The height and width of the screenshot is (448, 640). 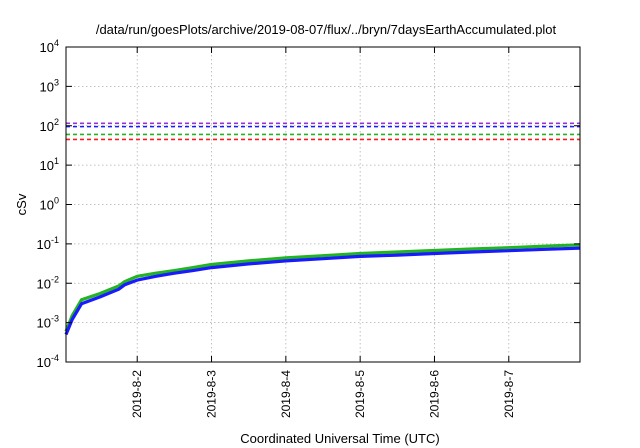 What do you see at coordinates (21, 204) in the screenshot?
I see `y-axis-label: cSv` at bounding box center [21, 204].